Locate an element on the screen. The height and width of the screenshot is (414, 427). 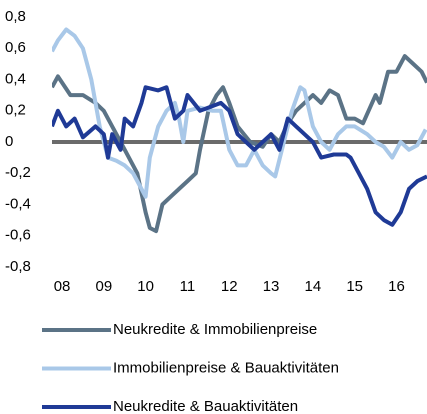
x-tick-label: 12 is located at coordinates (229, 286).